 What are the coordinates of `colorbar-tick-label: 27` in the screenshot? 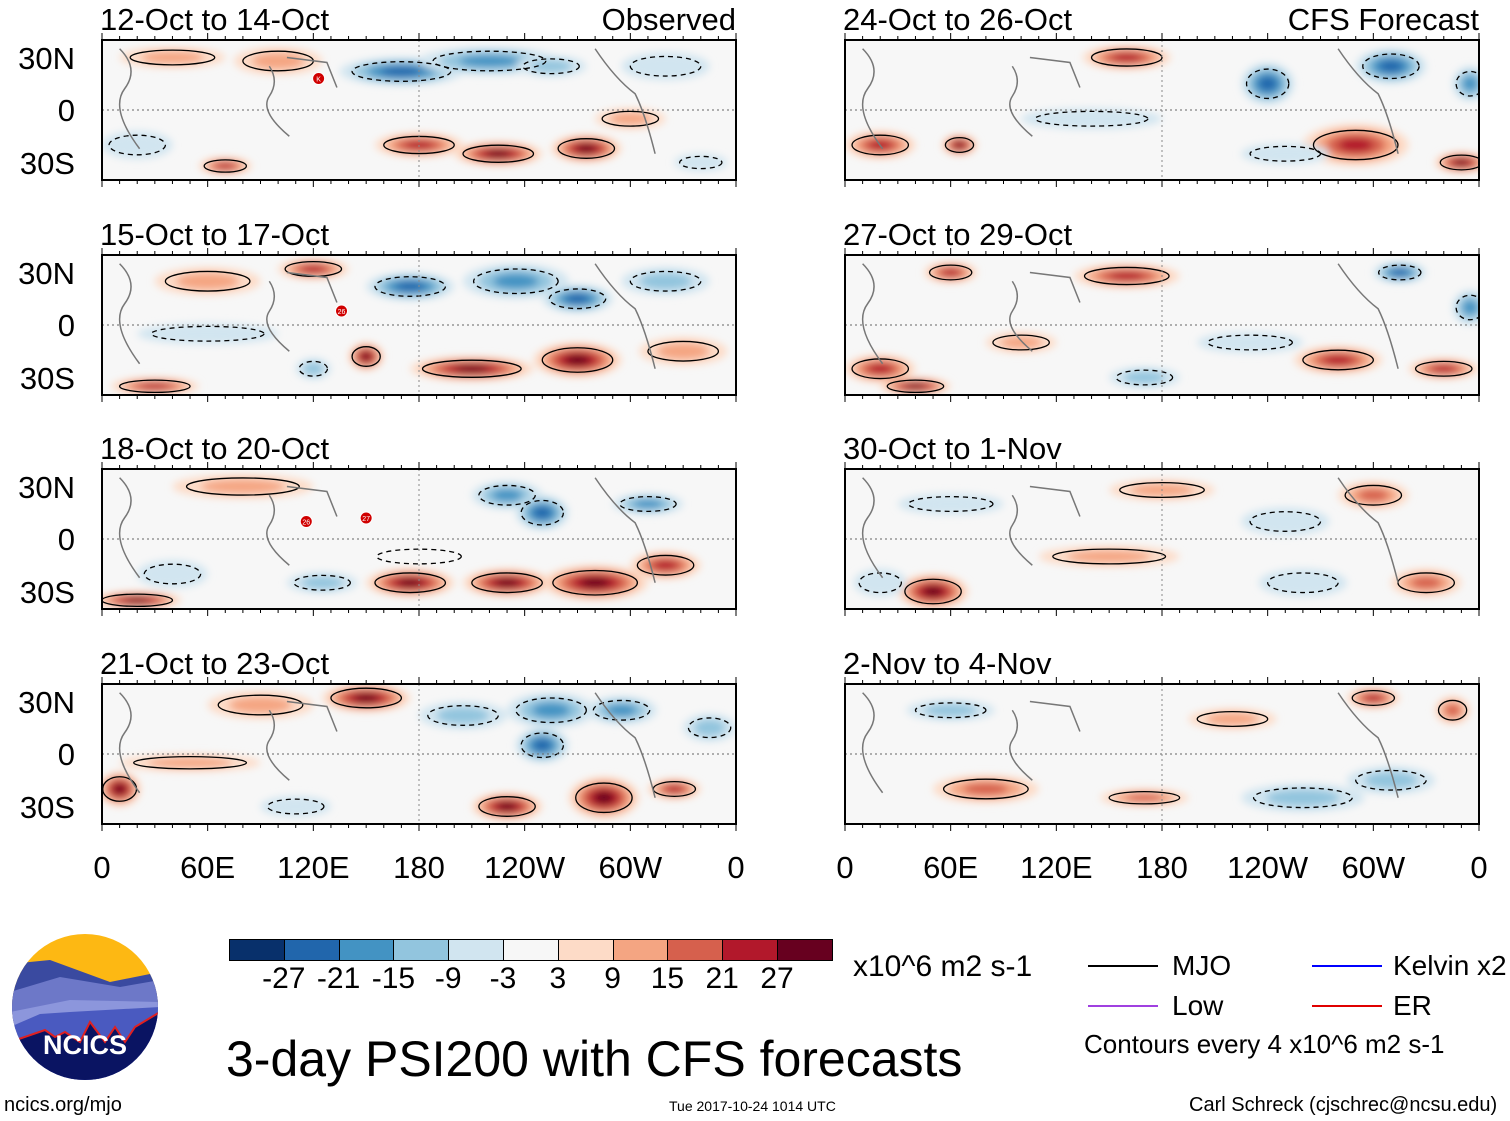 It's located at (777, 978).